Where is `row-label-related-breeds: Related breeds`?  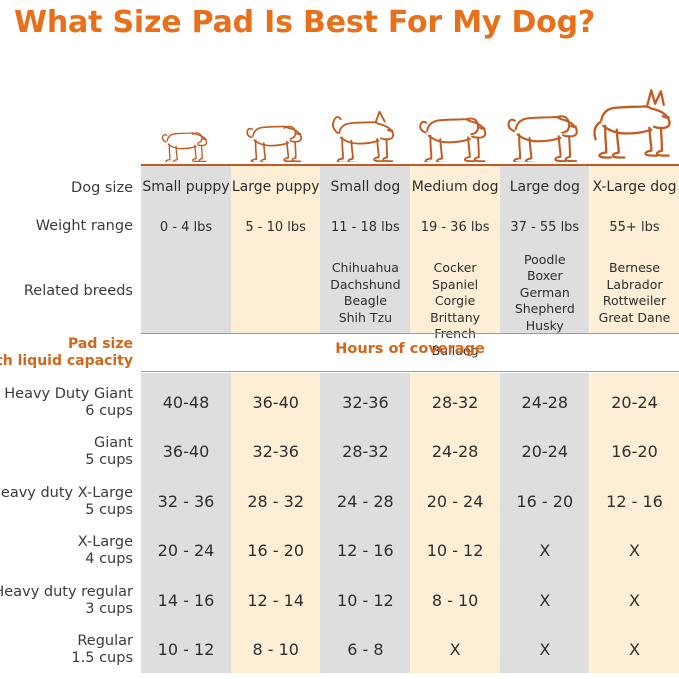 row-label-related-breeds: Related breeds is located at coordinates (78, 291).